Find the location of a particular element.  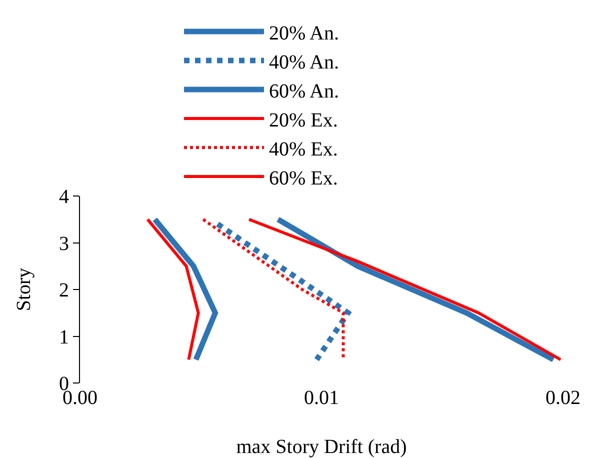

y-axis-title: Story is located at coordinates (24, 290).